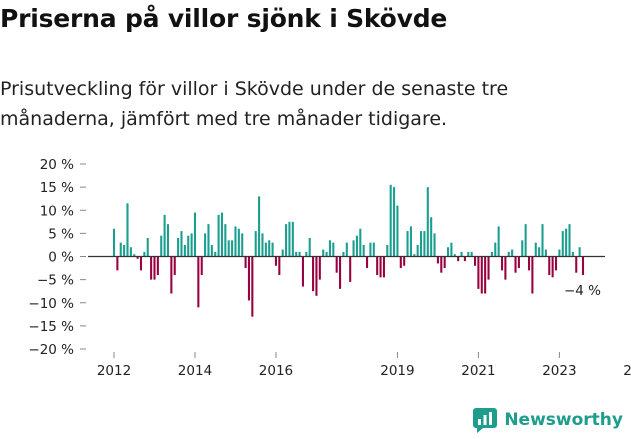 The image size is (631, 439). Describe the element at coordinates (57, 188) in the screenshot. I see `y-tick-label-1: 15 %` at that location.